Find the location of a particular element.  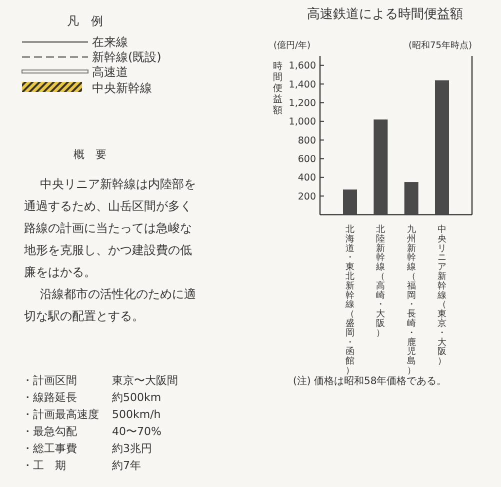

y-tick-label: 400 is located at coordinates (307, 178).